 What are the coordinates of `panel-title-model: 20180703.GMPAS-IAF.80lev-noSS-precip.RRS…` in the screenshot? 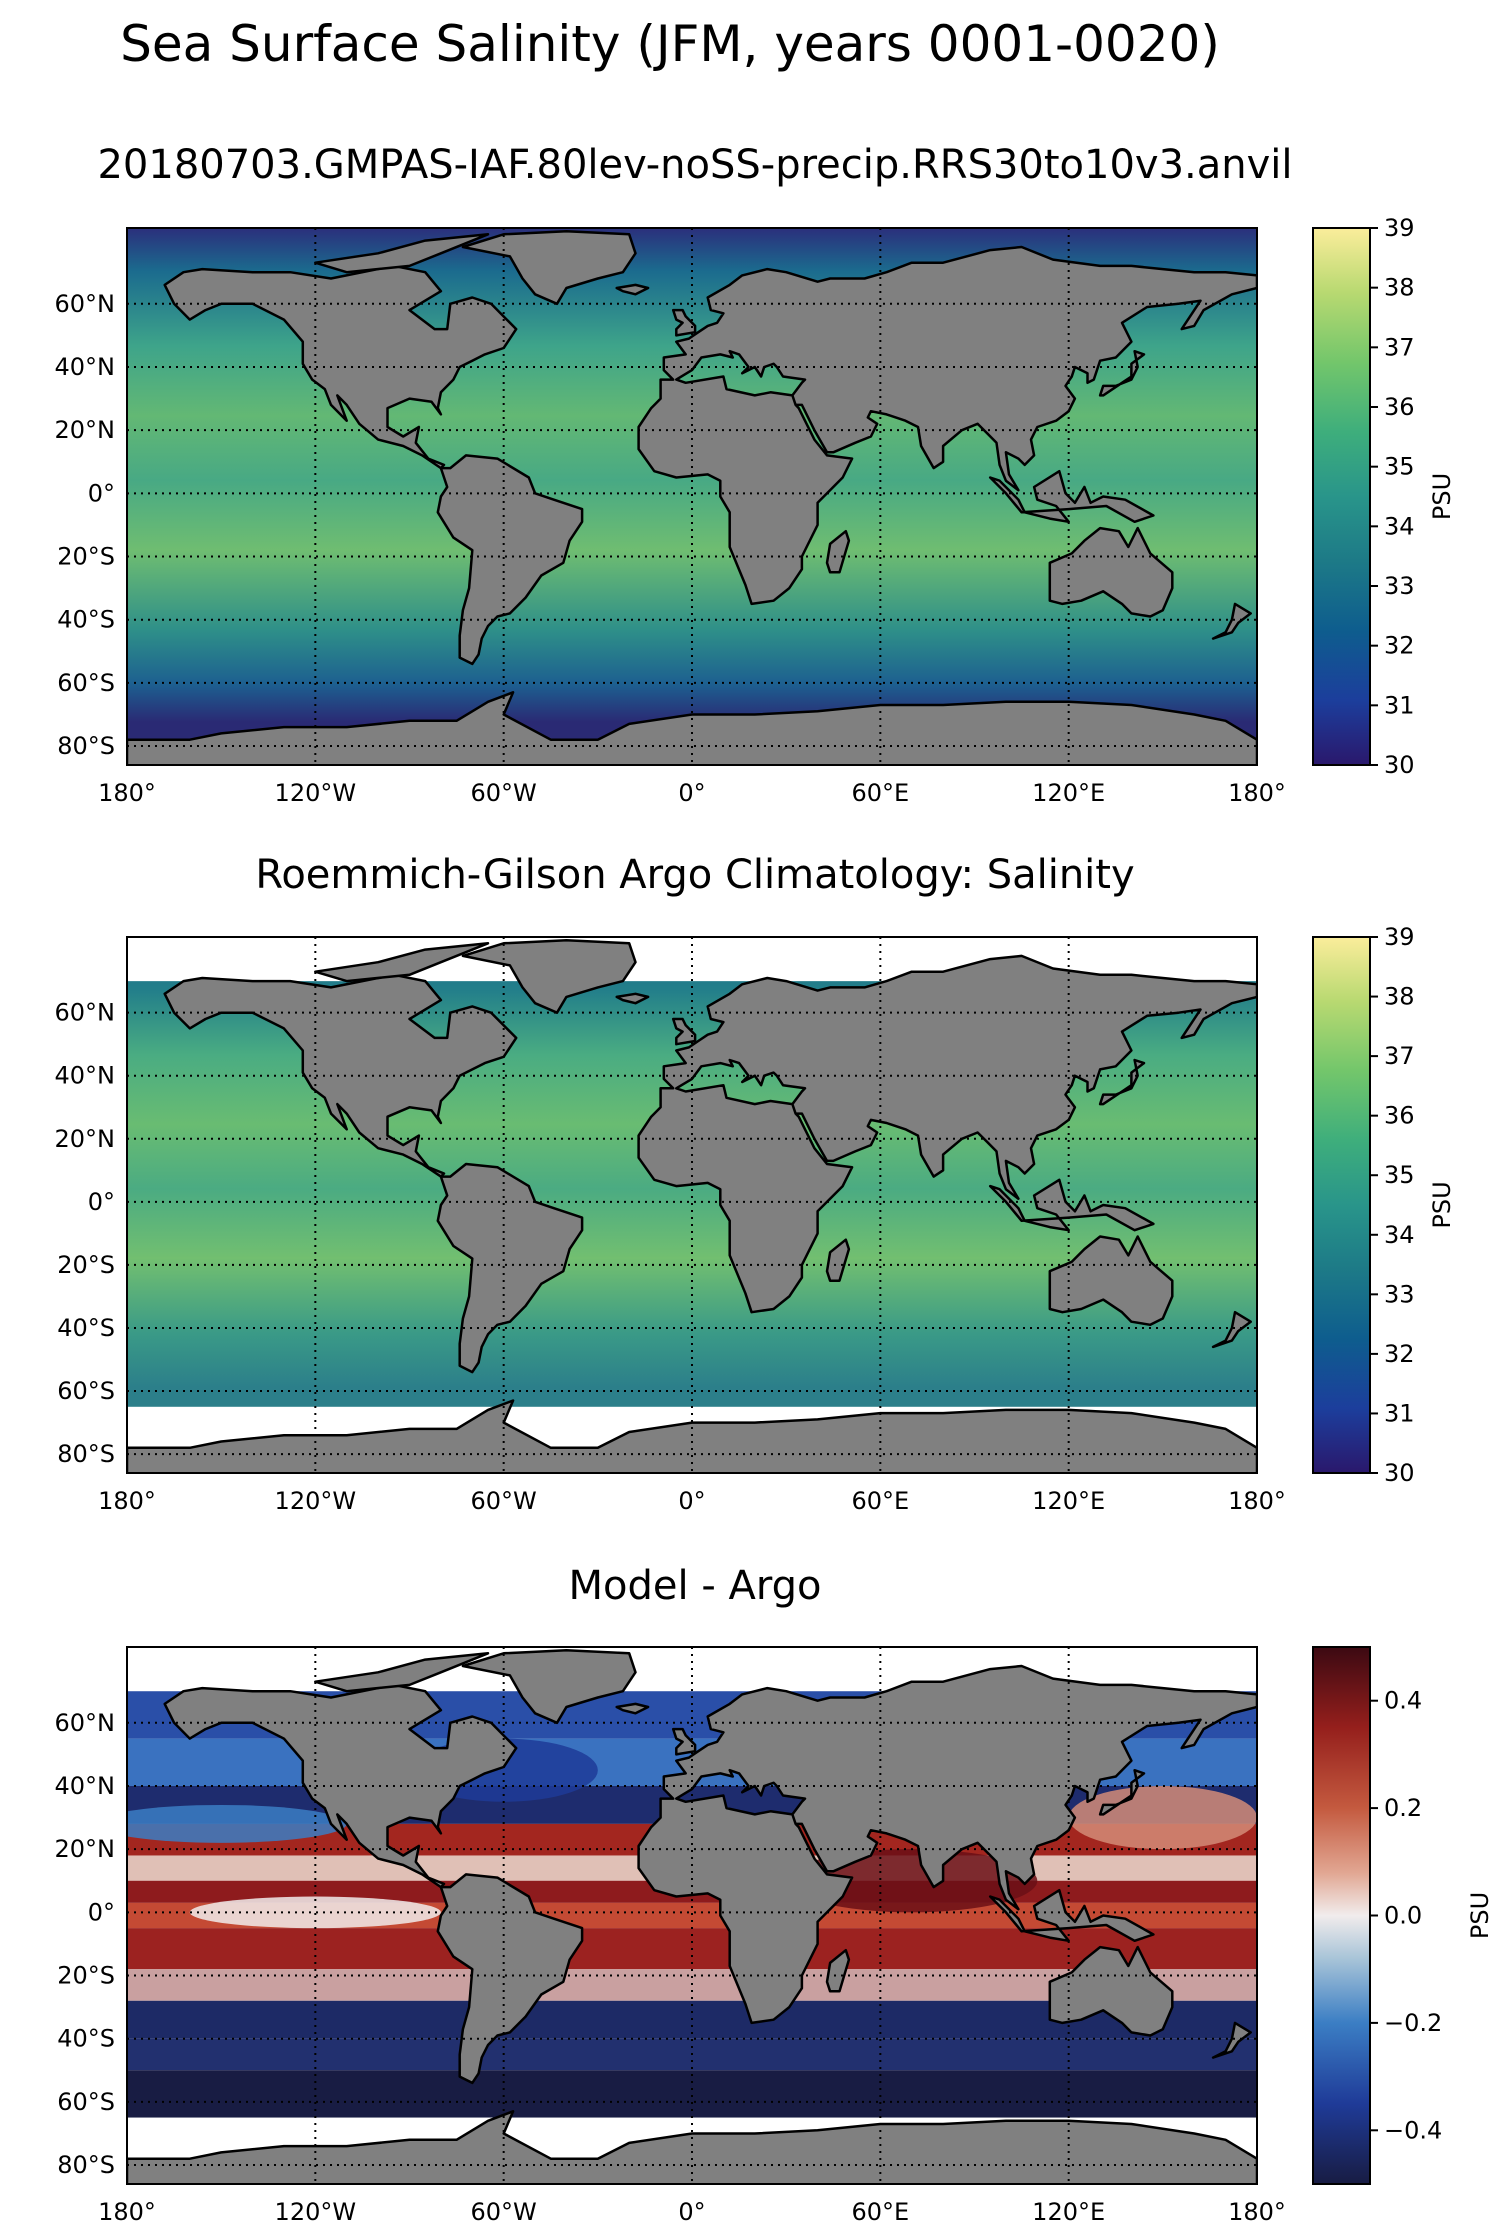 It's located at (695, 165).